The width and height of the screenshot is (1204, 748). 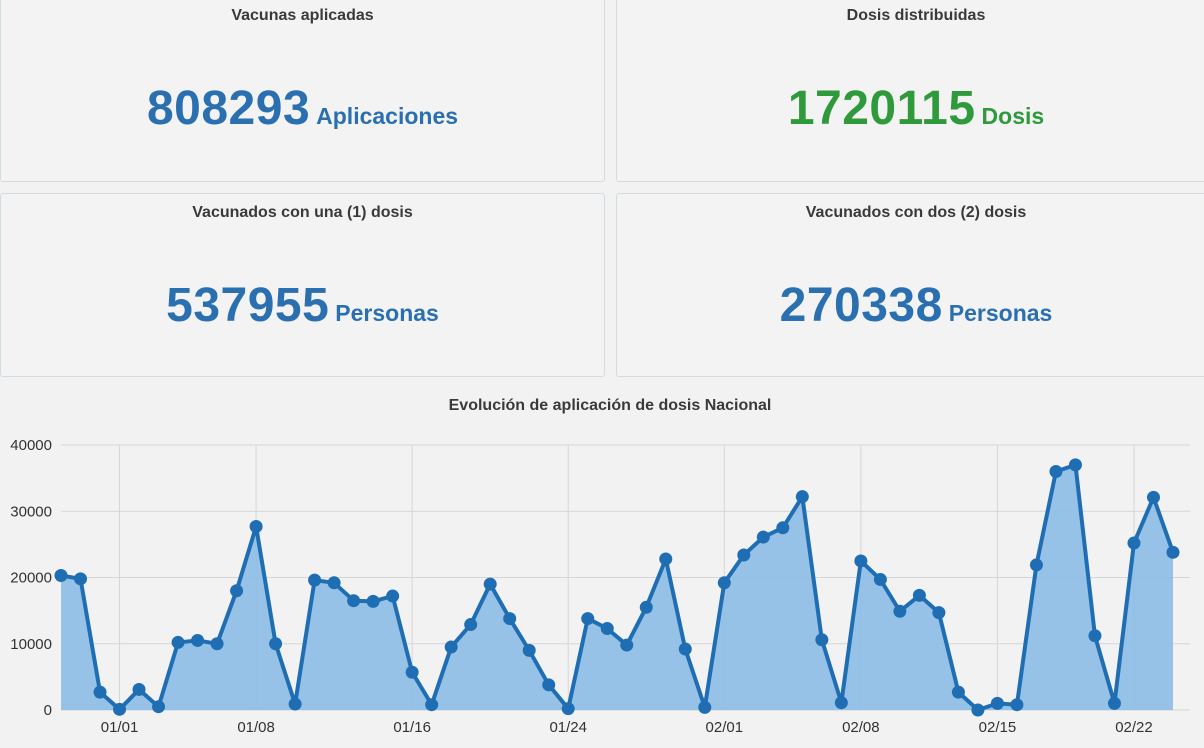 I want to click on metric: 1720115 Dosis, so click(x=910, y=108).